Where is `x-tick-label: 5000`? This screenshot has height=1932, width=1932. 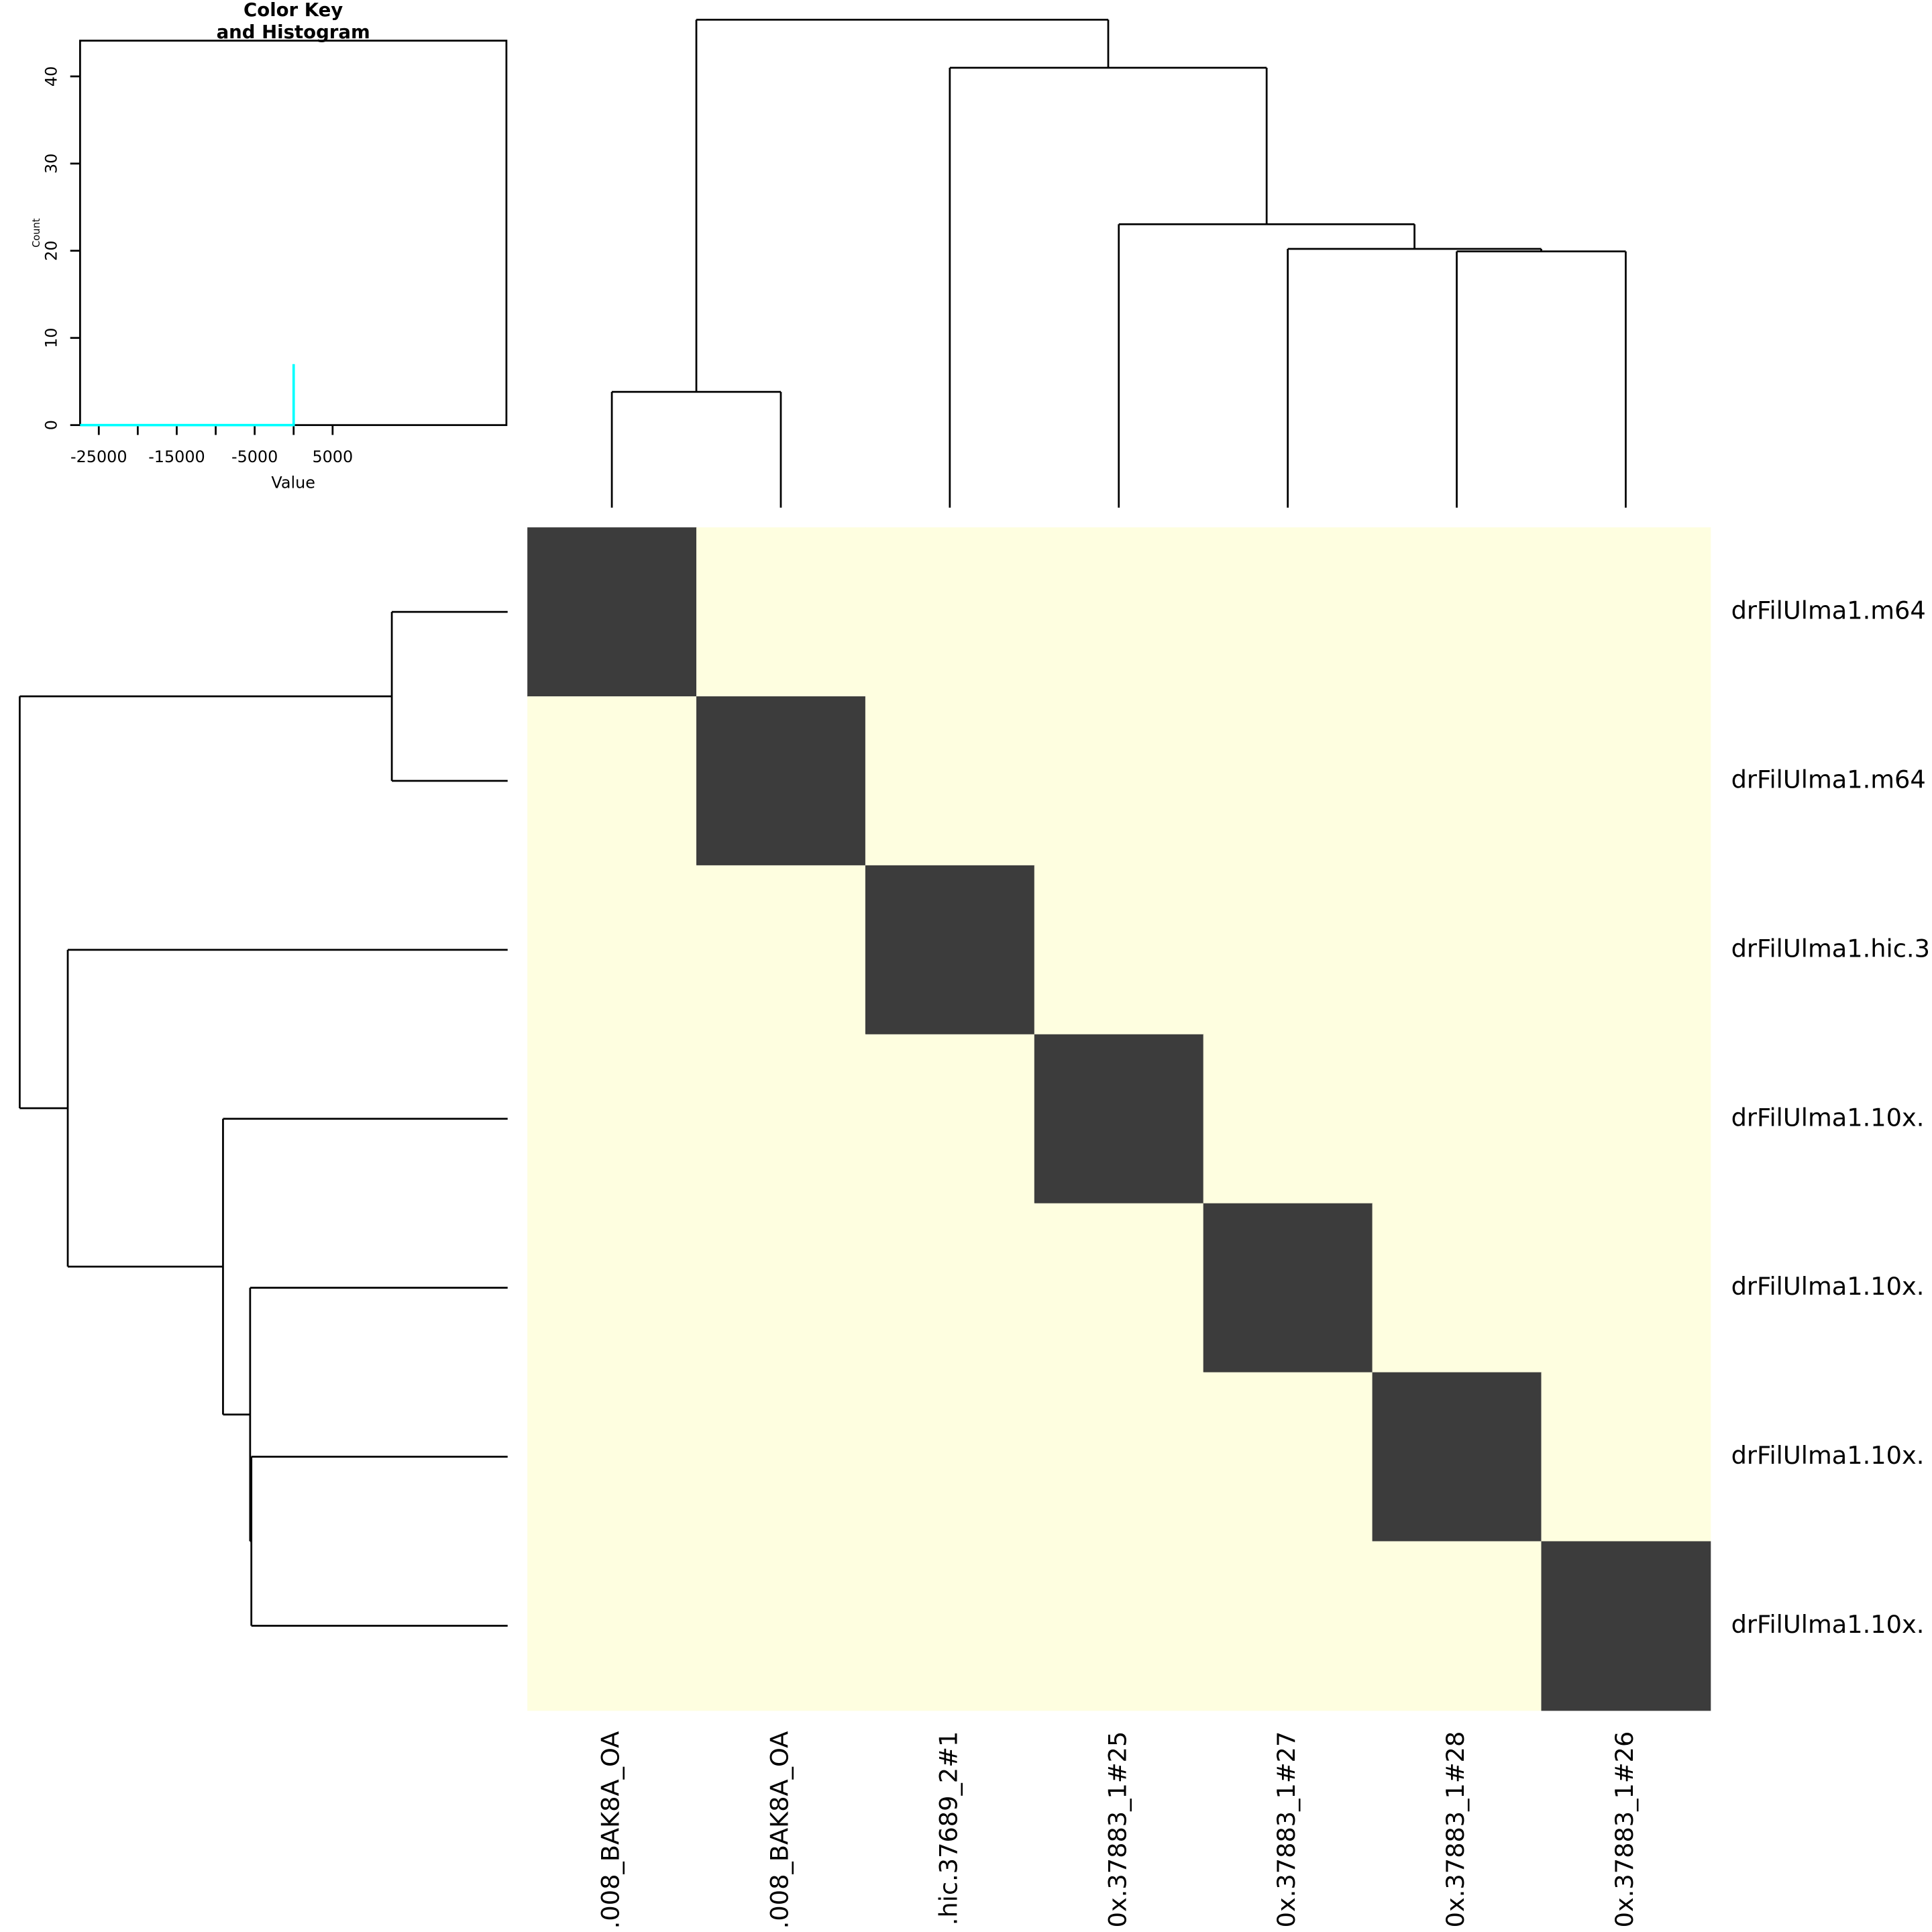 x-tick-label: 5000 is located at coordinates (332, 456).